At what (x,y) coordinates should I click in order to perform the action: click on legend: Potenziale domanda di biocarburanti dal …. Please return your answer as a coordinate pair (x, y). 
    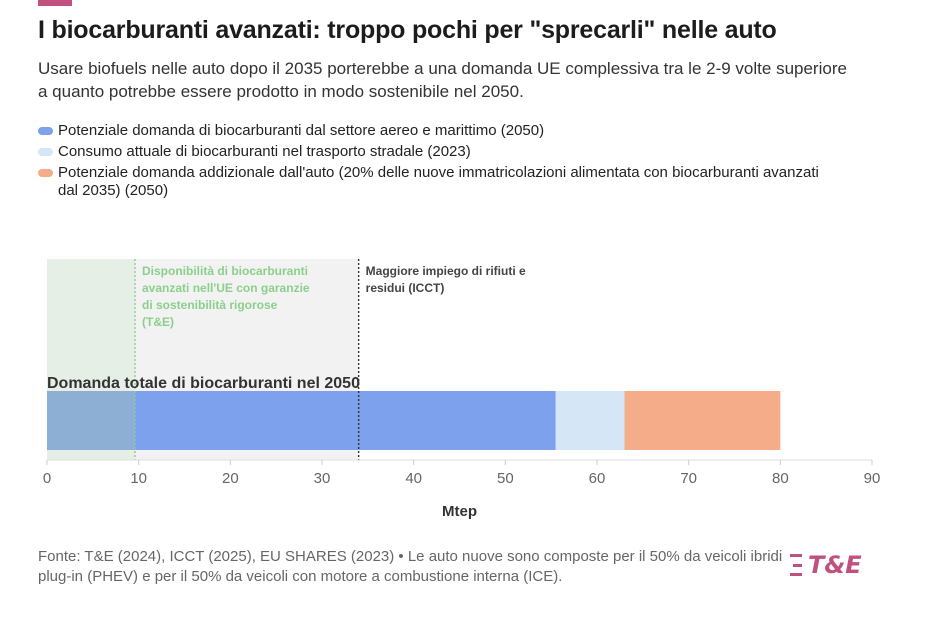
    Looking at the image, I should click on (438, 162).